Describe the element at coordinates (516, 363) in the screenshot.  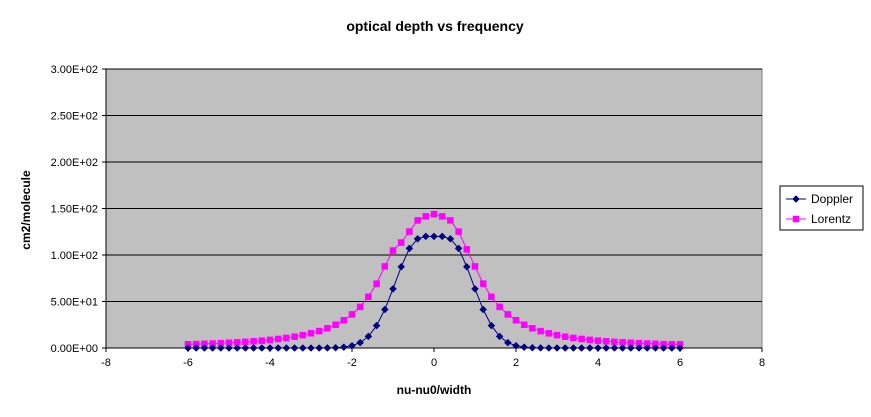
I see `x-tick-label: 2` at that location.